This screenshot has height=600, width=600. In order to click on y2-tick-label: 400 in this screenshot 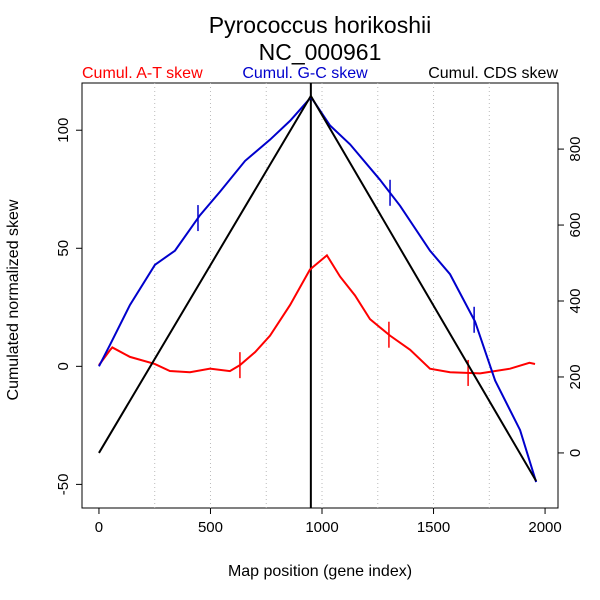, I will do `click(575, 300)`.